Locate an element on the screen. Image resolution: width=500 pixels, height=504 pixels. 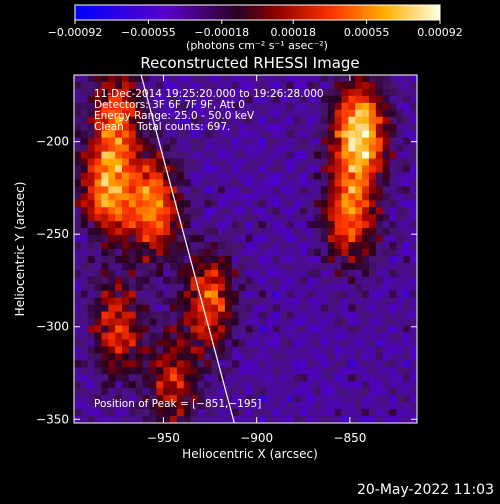
y-tick-label: −250 is located at coordinates (52, 234).